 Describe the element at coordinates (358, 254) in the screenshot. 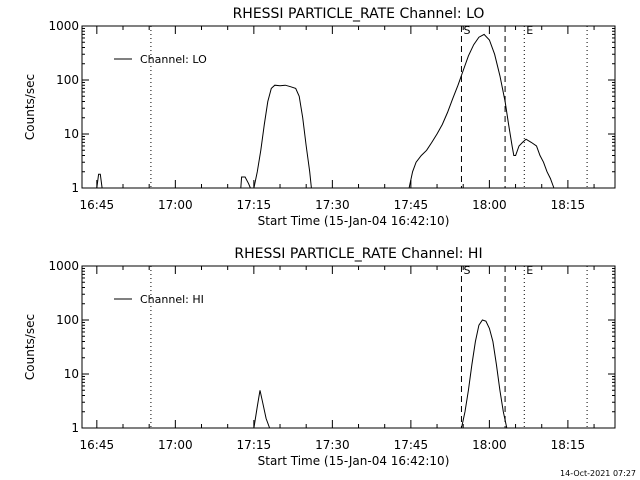

I see `chart-title: RHESSI PARTICLE_RATE Channel: HI` at that location.